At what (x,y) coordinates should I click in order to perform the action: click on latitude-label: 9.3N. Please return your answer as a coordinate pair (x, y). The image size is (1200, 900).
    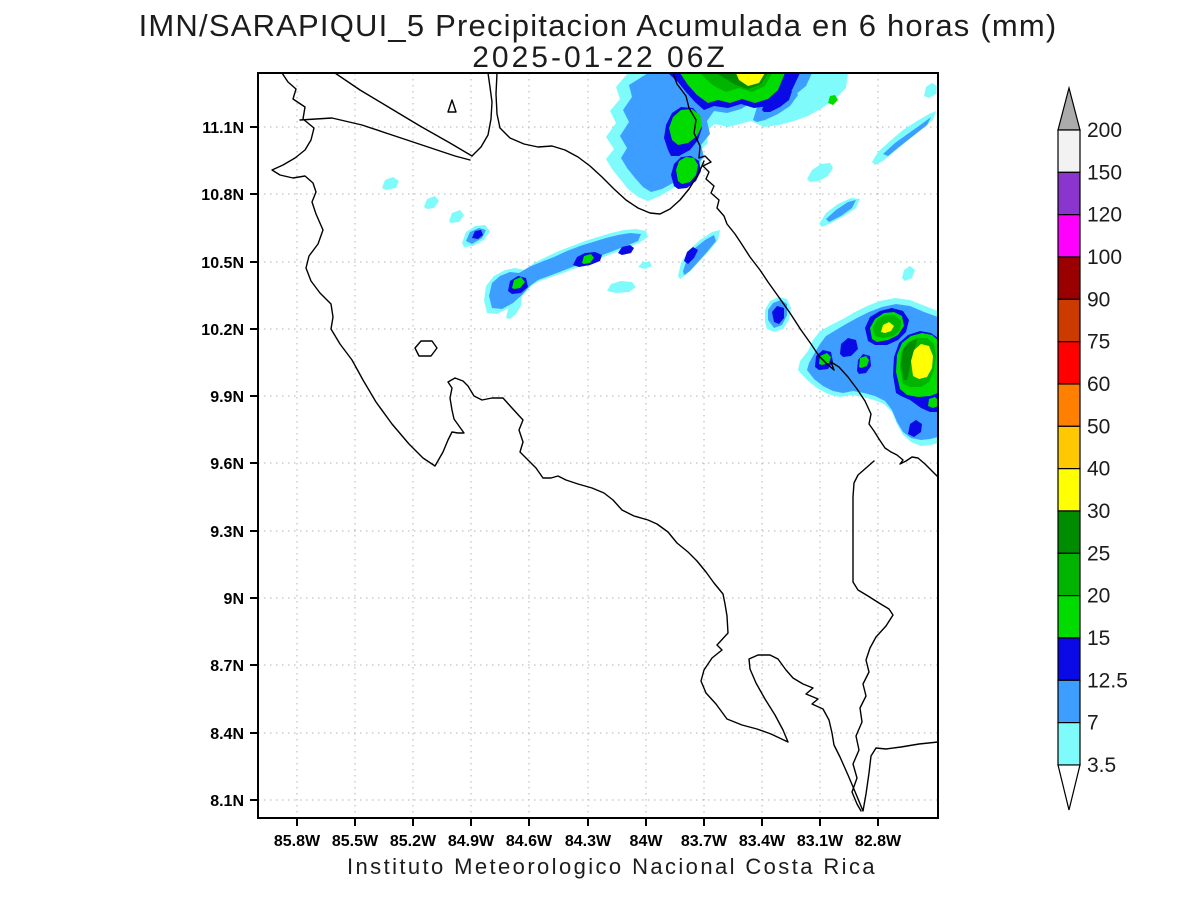
    Looking at the image, I should click on (227, 532).